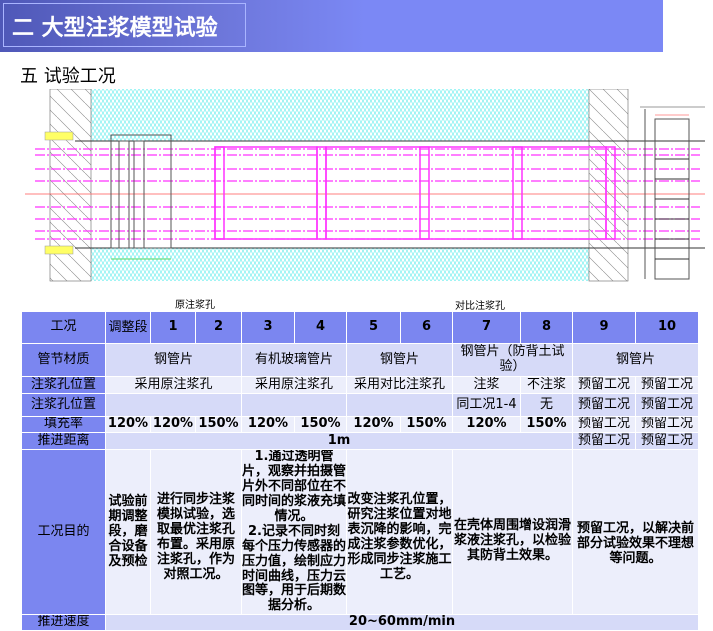 The image size is (713, 631). I want to click on table-row-material: 管节材质 钢管片 有机玻璃管片 钢管片 钢管片（防背土试验） 钢管片, so click(360, 360).